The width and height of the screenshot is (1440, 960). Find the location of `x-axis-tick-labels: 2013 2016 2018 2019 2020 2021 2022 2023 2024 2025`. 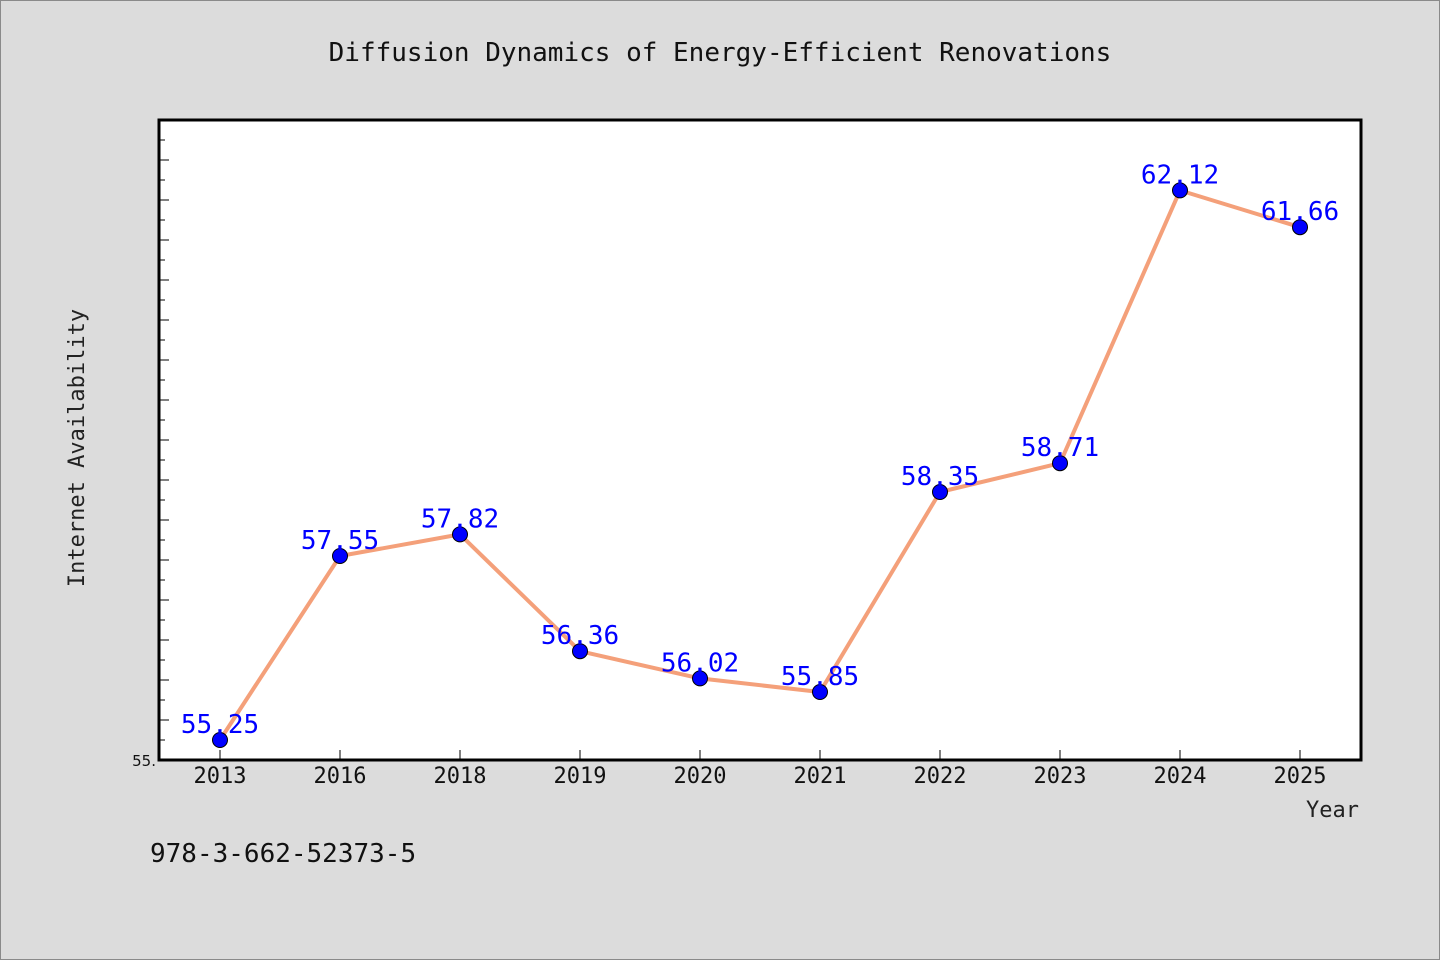

x-axis-tick-labels: 2013 2016 2018 2019 2020 2021 2022 2023 2024 2025 is located at coordinates (760, 776).